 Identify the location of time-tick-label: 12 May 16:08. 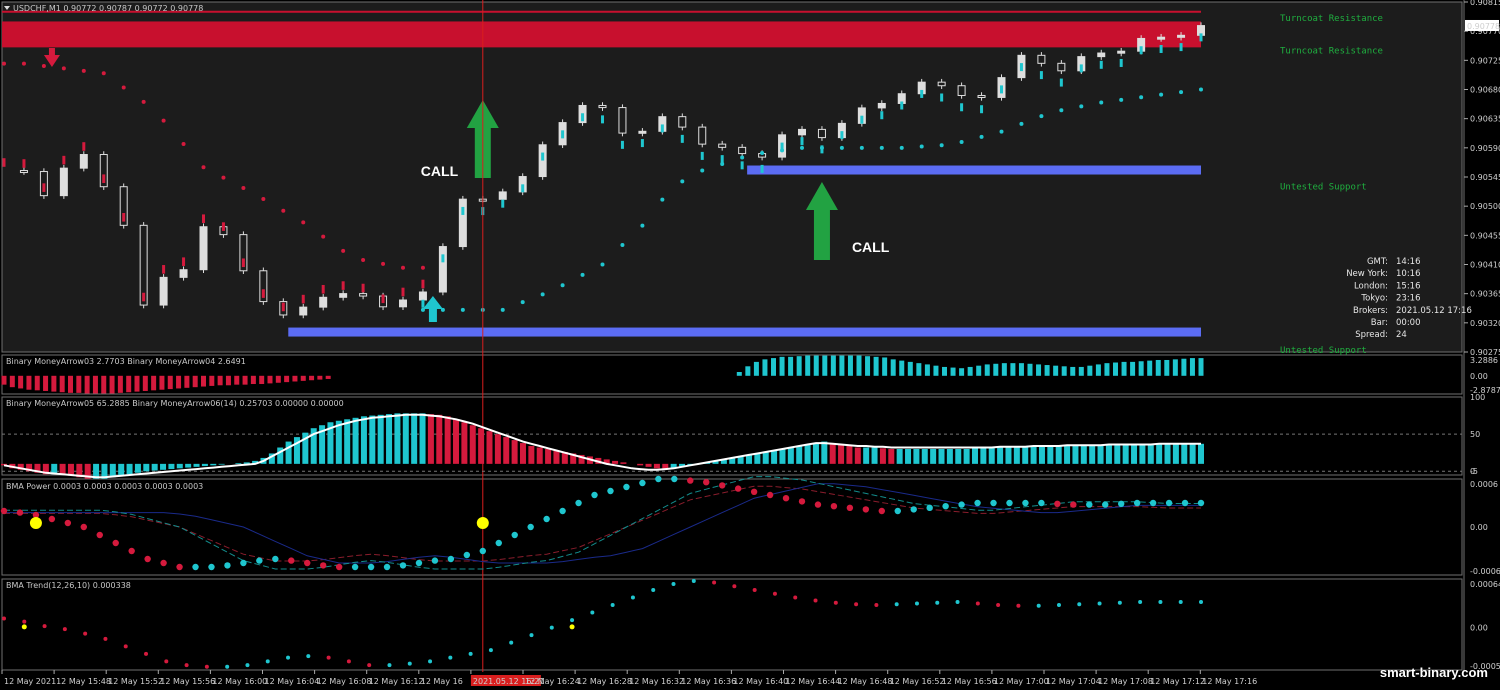
(344, 681).